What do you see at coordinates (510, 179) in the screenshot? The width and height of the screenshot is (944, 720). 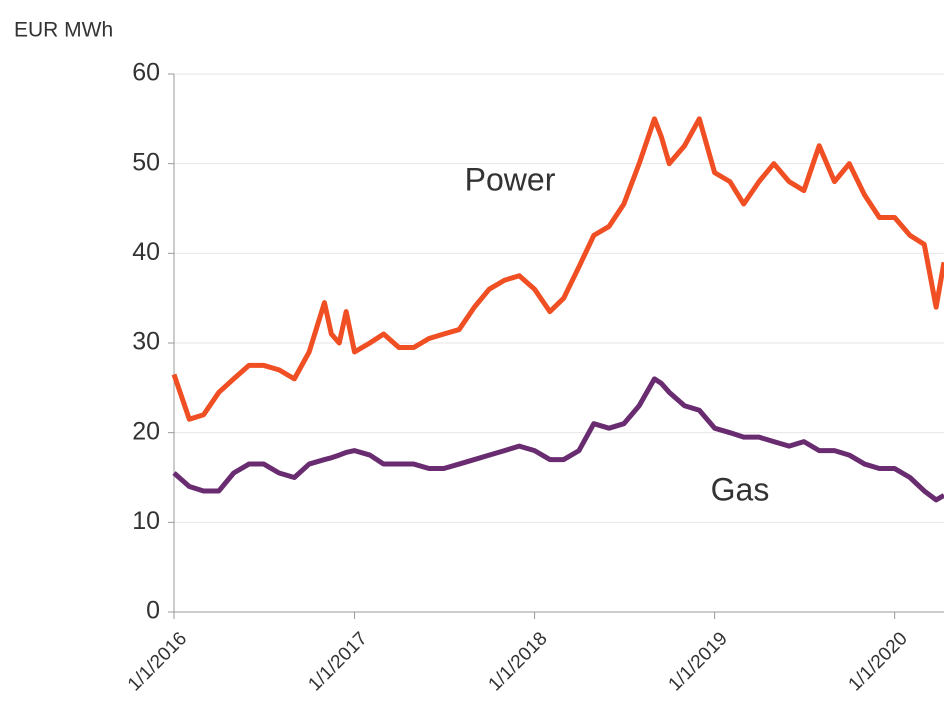 I see `annotation: Power` at bounding box center [510, 179].